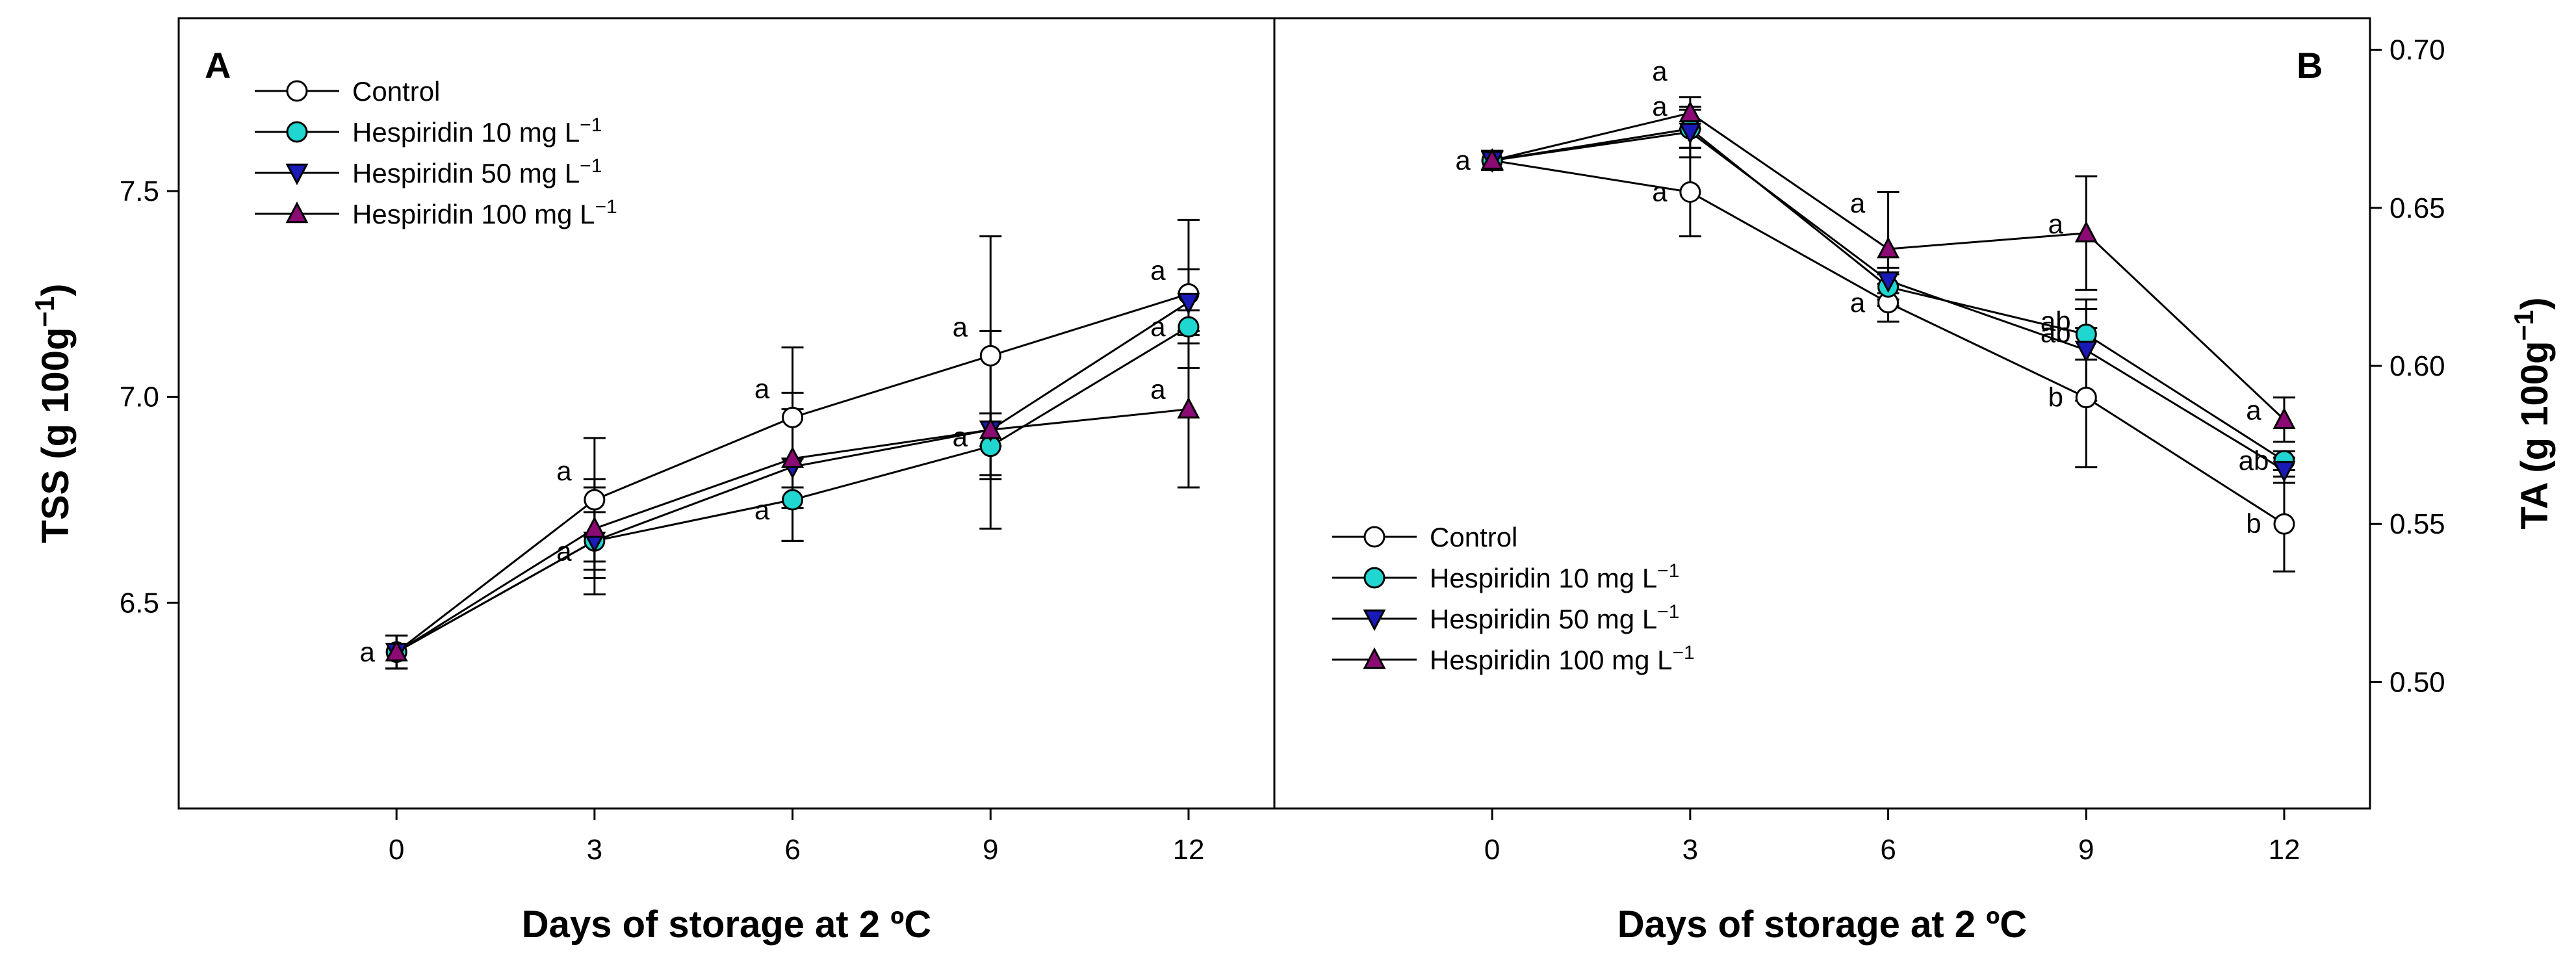 Image resolution: width=2576 pixels, height=969 pixels. What do you see at coordinates (297, 212) in the screenshot?
I see `panel-a-legend-marker-hesp100` at bounding box center [297, 212].